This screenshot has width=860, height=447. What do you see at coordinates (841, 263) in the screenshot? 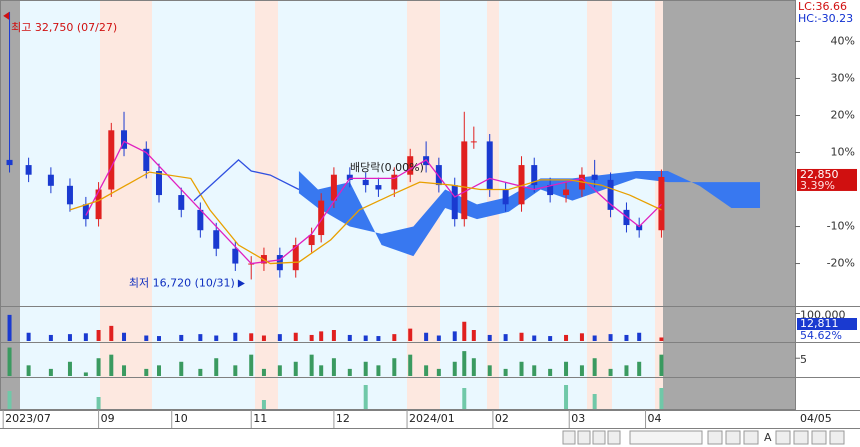
I see `y-tick-label: -20%` at bounding box center [841, 263].